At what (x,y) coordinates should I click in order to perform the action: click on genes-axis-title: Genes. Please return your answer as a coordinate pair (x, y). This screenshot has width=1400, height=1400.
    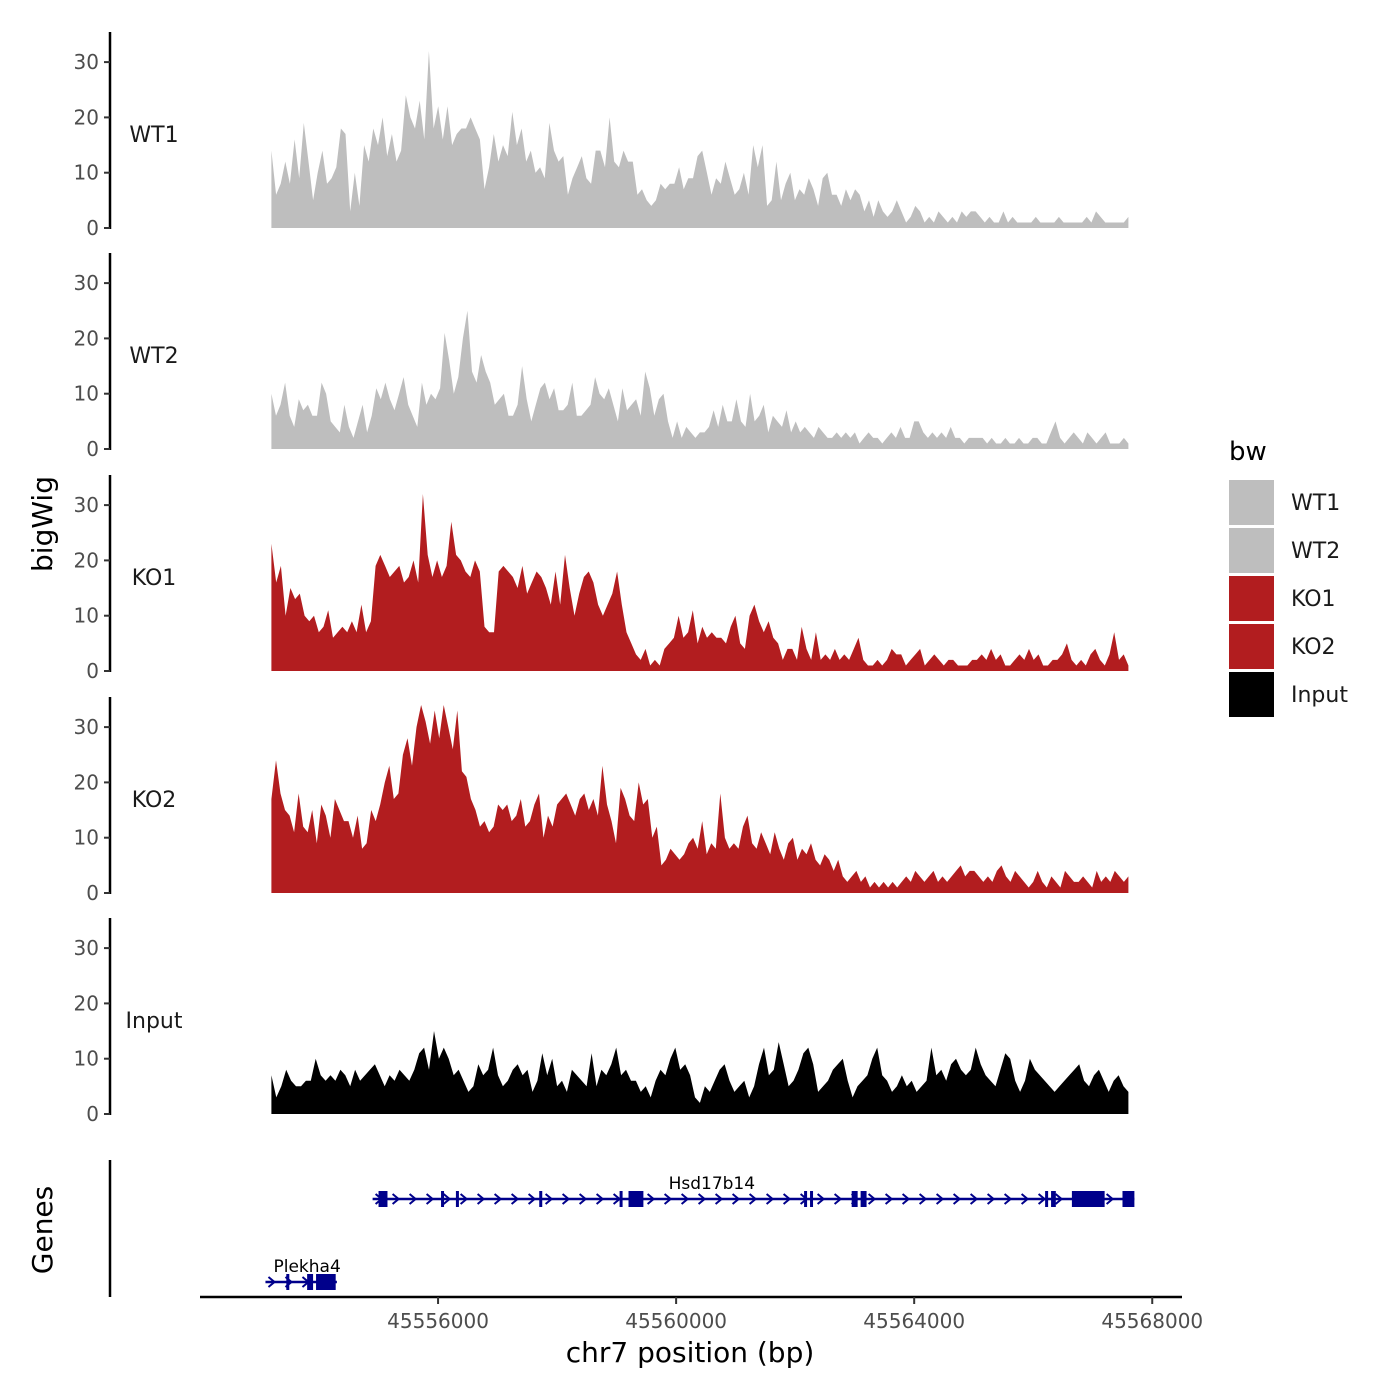
    Looking at the image, I should click on (42, 1230).